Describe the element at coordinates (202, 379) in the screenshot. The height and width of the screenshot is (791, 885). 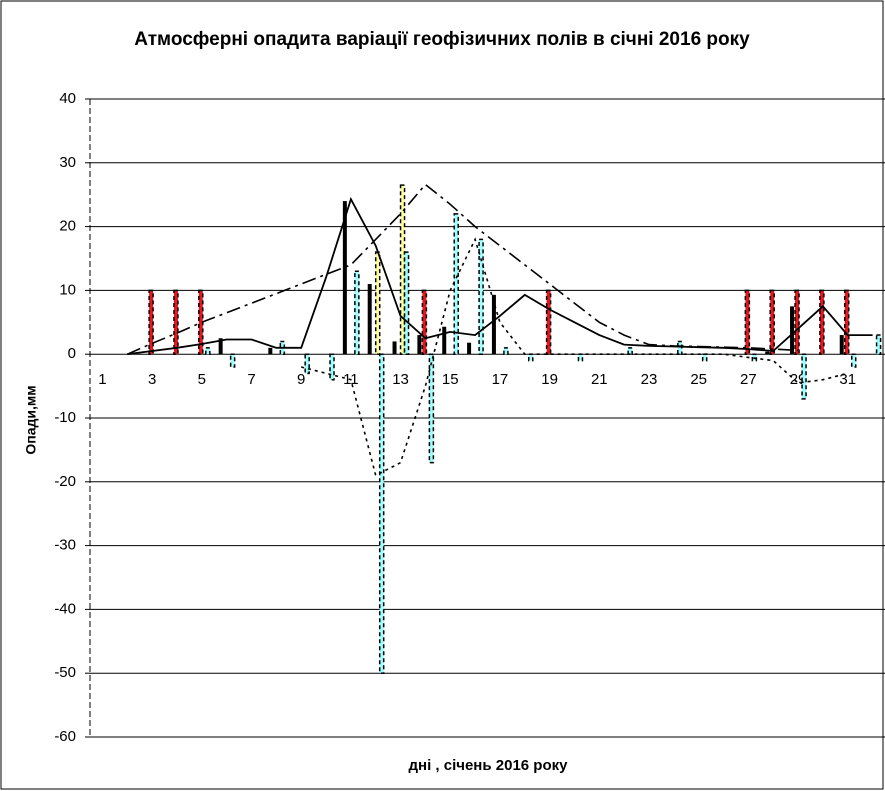
I see `x-tick-label: 5` at that location.